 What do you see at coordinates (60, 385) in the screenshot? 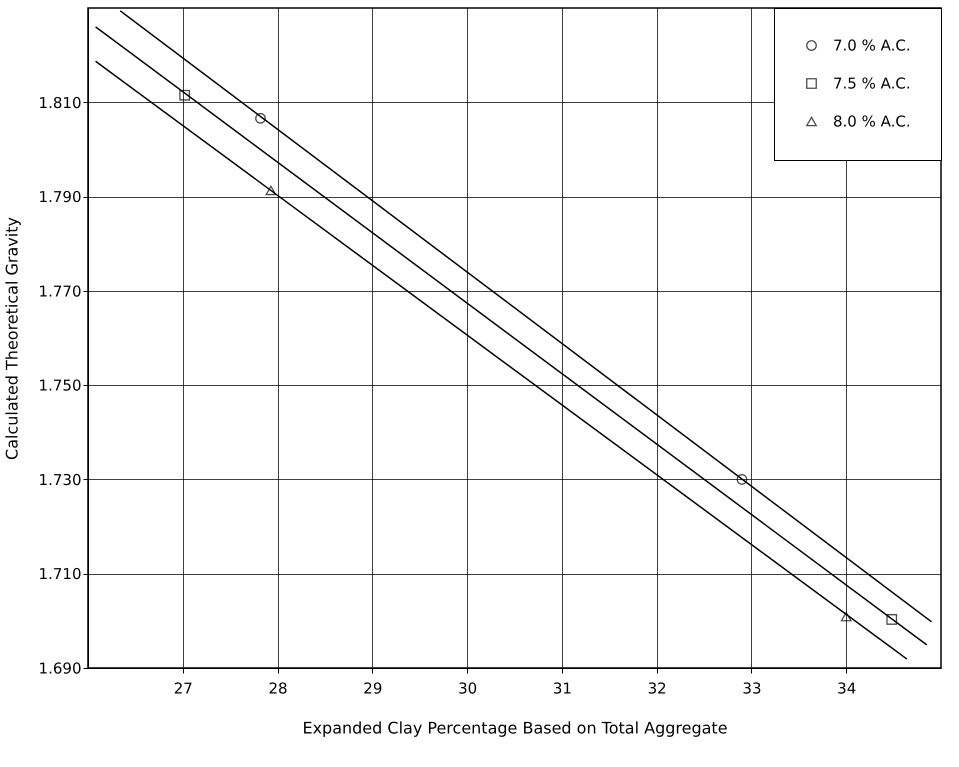
I see `y-tick-label: 1.750` at bounding box center [60, 385].